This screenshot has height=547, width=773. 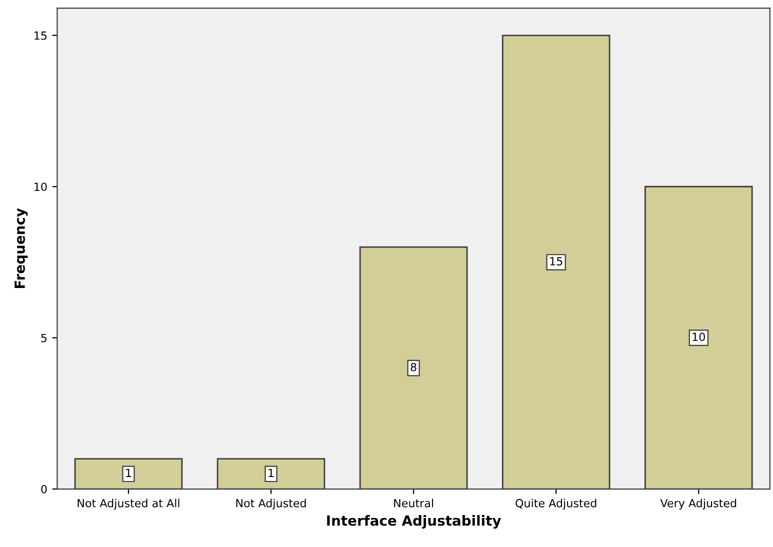 I want to click on x-tick-label: Quite Adjusted, so click(x=556, y=504).